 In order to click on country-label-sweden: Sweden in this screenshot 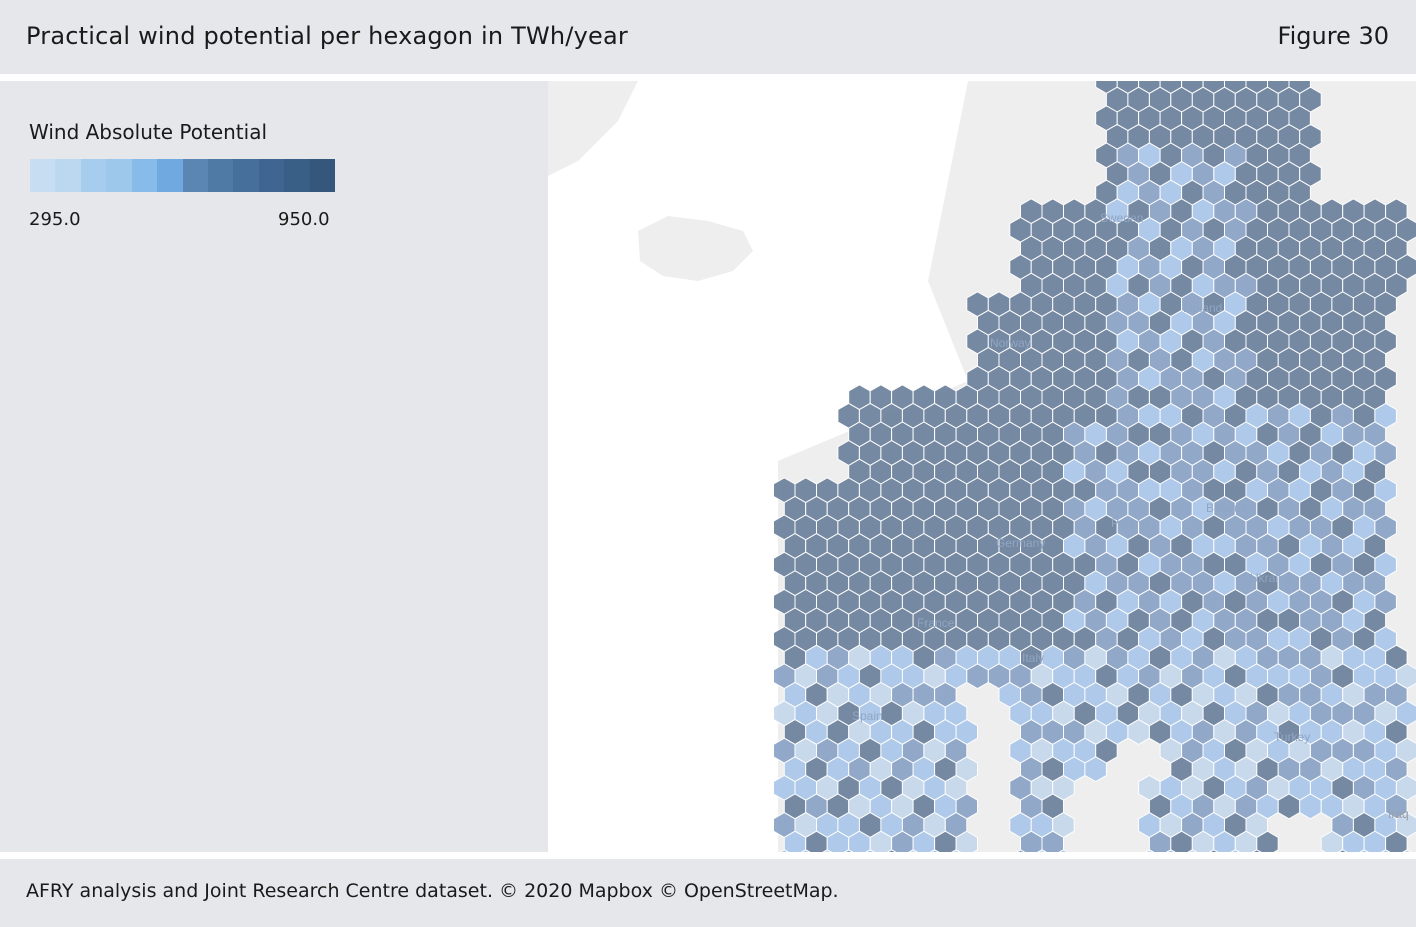, I will do `click(1121, 218)`.